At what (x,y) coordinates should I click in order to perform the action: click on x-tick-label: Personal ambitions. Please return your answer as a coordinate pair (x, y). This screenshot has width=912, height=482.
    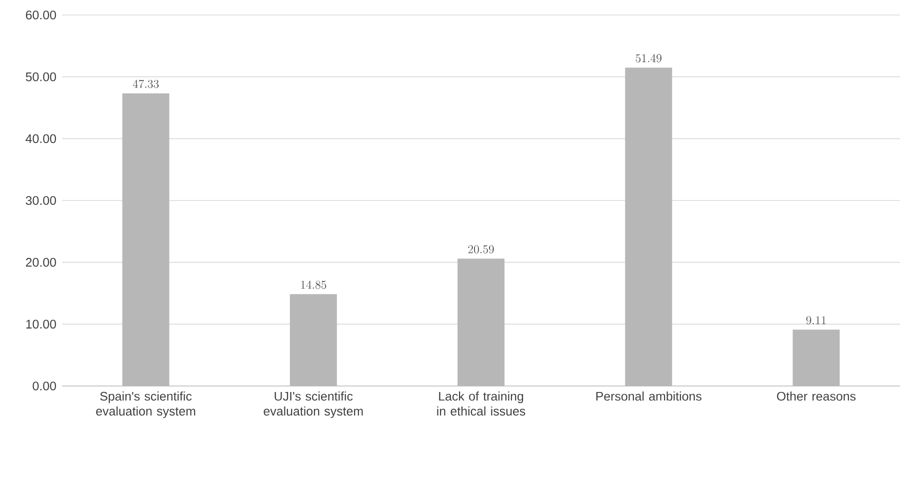
    Looking at the image, I should click on (649, 396).